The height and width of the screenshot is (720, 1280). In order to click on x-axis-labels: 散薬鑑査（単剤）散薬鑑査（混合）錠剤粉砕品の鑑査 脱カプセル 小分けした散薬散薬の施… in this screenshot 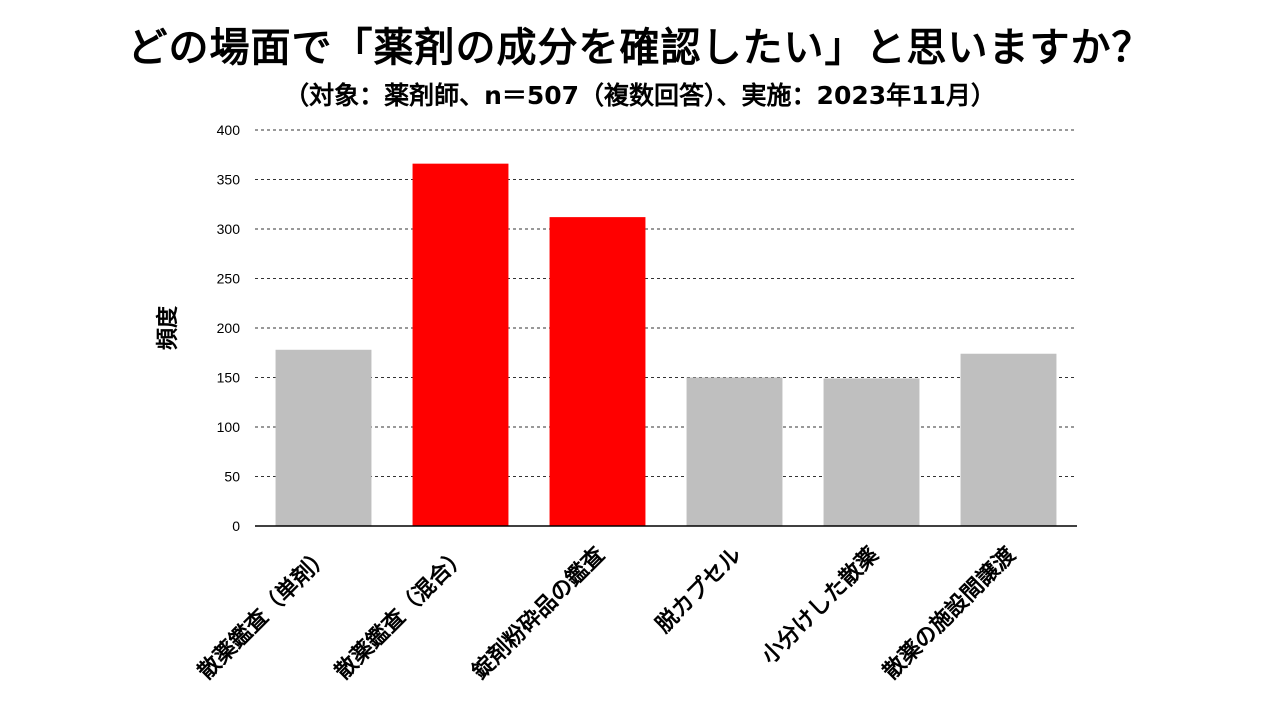, I will do `click(607, 613)`.